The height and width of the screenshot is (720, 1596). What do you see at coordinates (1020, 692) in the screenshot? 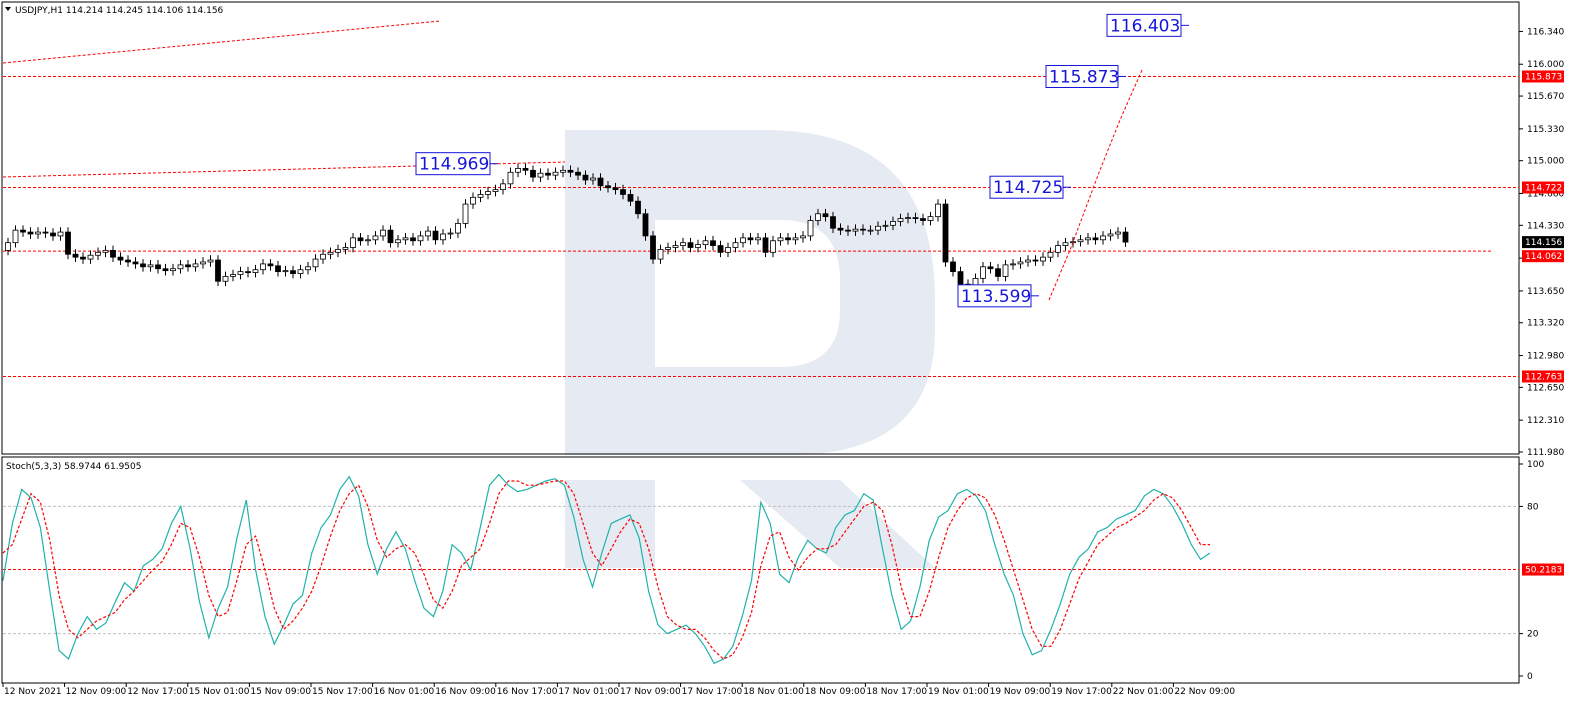
I see `time-tick-label: 19 Nov 09:00` at bounding box center [1020, 692].